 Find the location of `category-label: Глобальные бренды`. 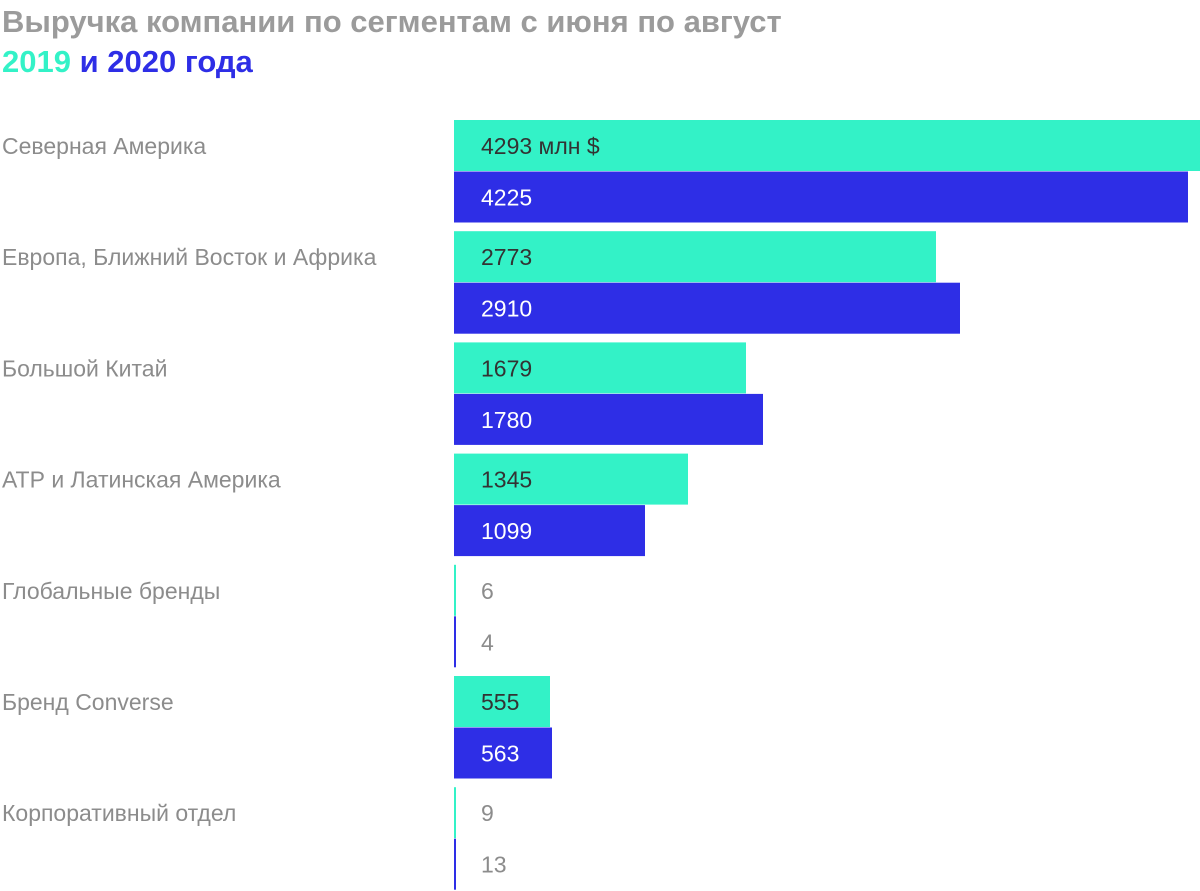

category-label: Глобальные бренды is located at coordinates (111, 591).